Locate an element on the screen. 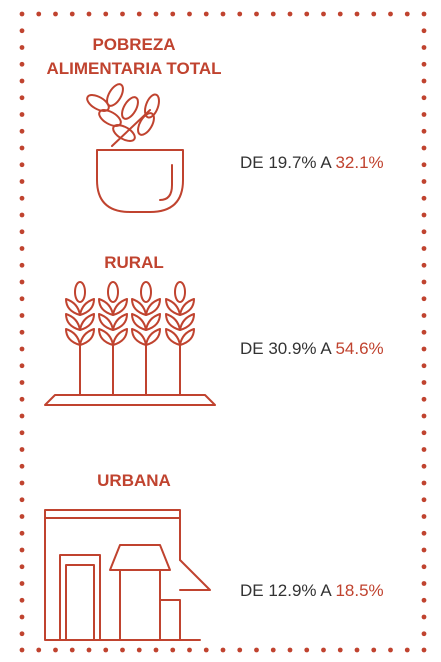  section-title: POBREZA is located at coordinates (133, 44).